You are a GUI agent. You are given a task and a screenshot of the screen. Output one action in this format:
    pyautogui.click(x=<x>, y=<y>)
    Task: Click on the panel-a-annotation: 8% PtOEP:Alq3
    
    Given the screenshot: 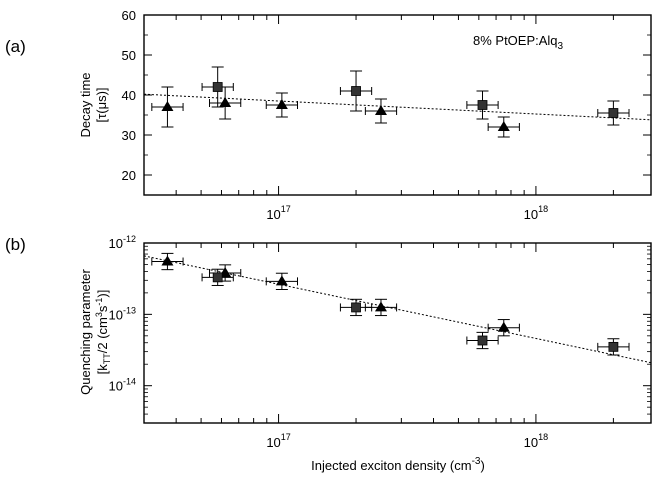 What is the action you would take?
    pyautogui.click(x=518, y=42)
    